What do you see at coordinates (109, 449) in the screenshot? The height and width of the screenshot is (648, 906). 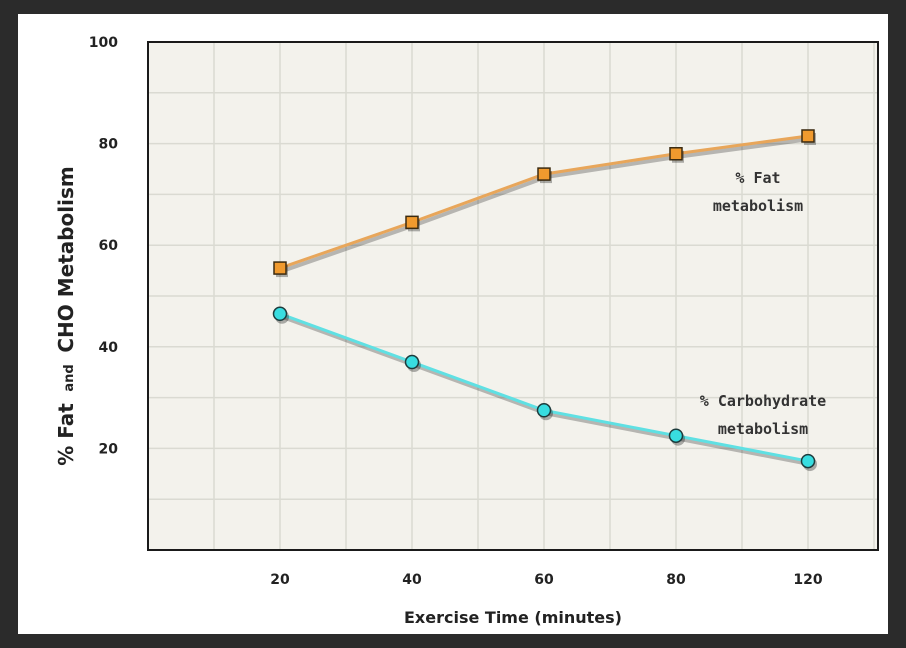 I see `y-tick-label: 20` at bounding box center [109, 449].